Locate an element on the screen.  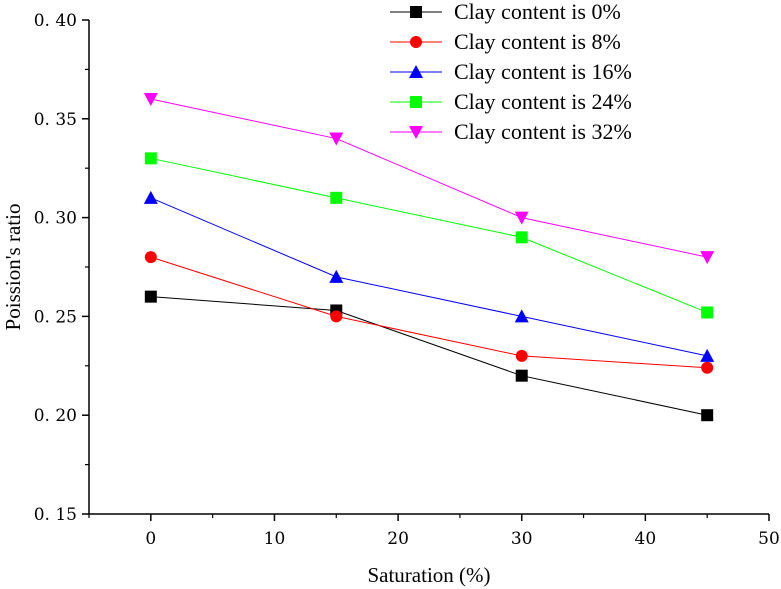
y-tick-label: 0. 30 is located at coordinates (55, 219).